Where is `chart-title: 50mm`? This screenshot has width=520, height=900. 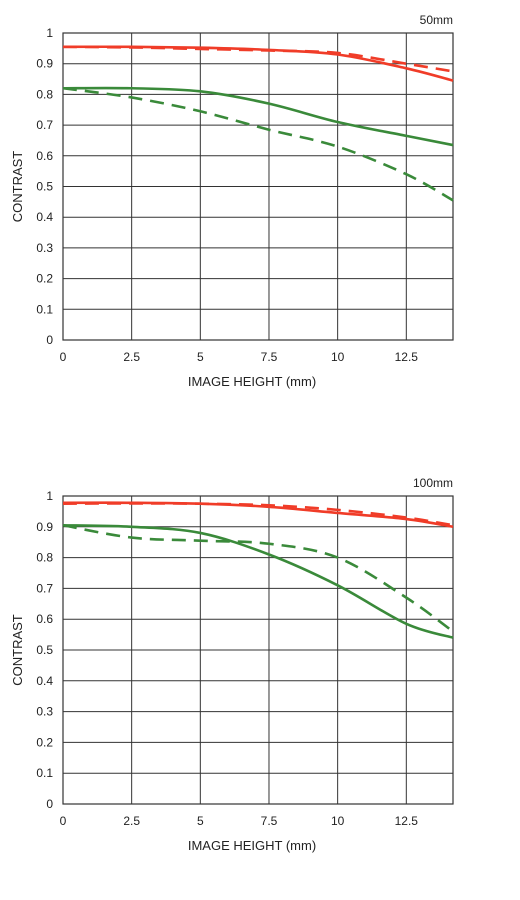
chart-title: 50mm is located at coordinates (436, 20).